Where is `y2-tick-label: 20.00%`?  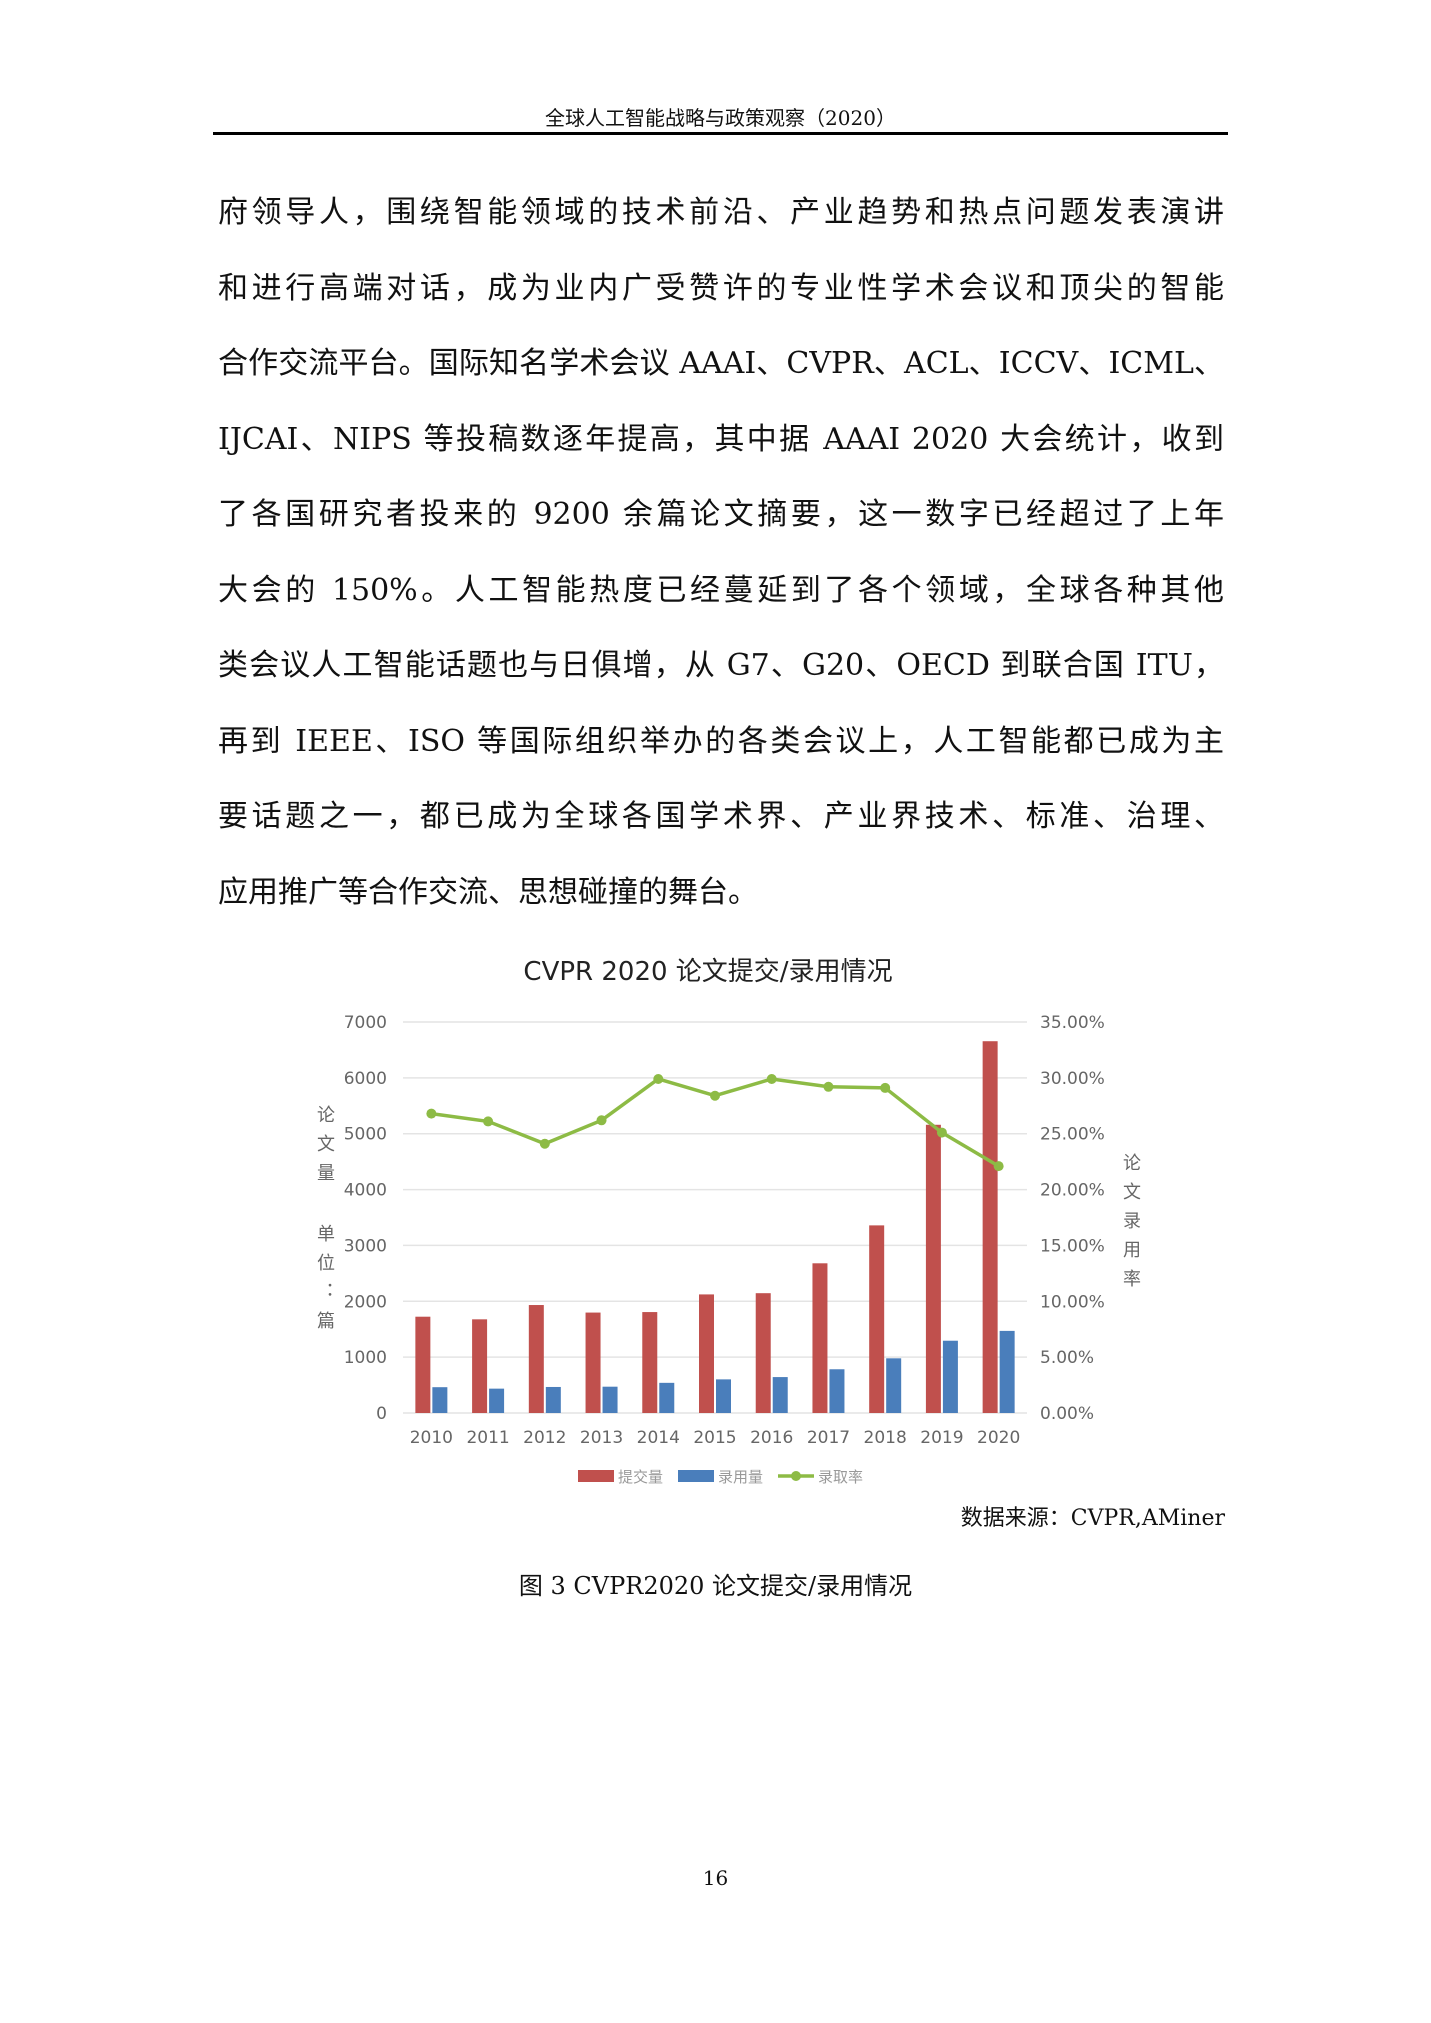
y2-tick-label: 20.00% is located at coordinates (1072, 1191).